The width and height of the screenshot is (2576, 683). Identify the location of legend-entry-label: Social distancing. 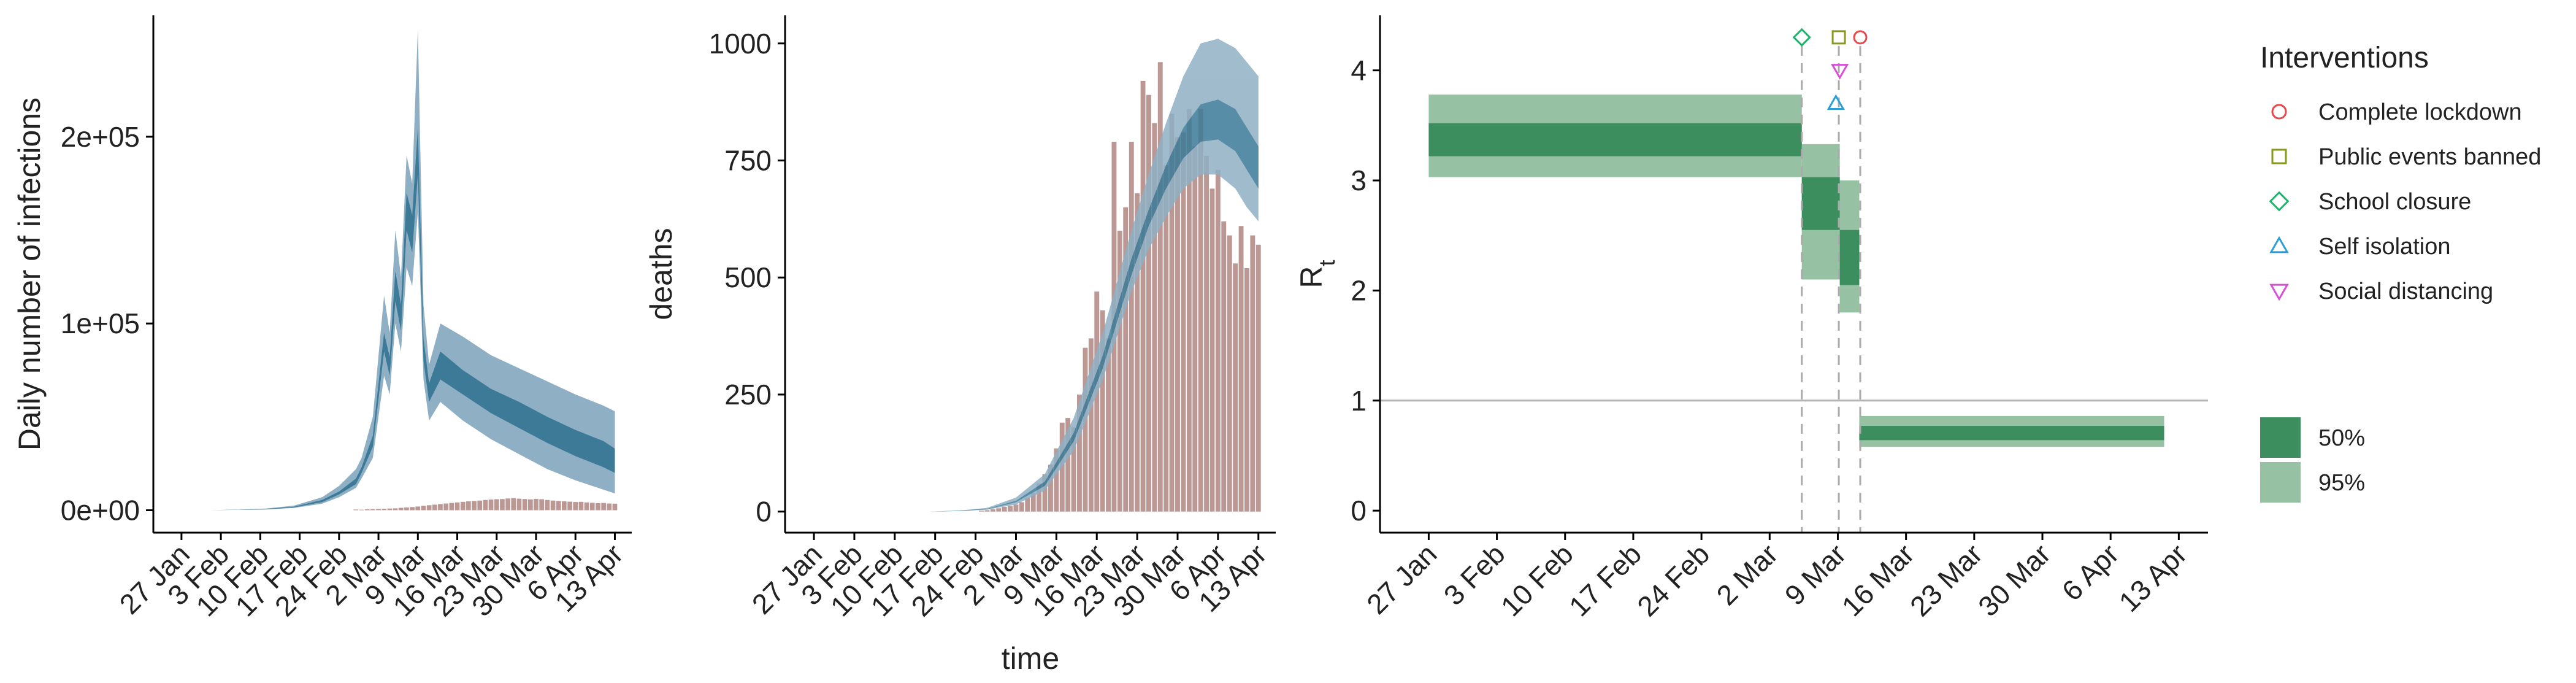
(2405, 291).